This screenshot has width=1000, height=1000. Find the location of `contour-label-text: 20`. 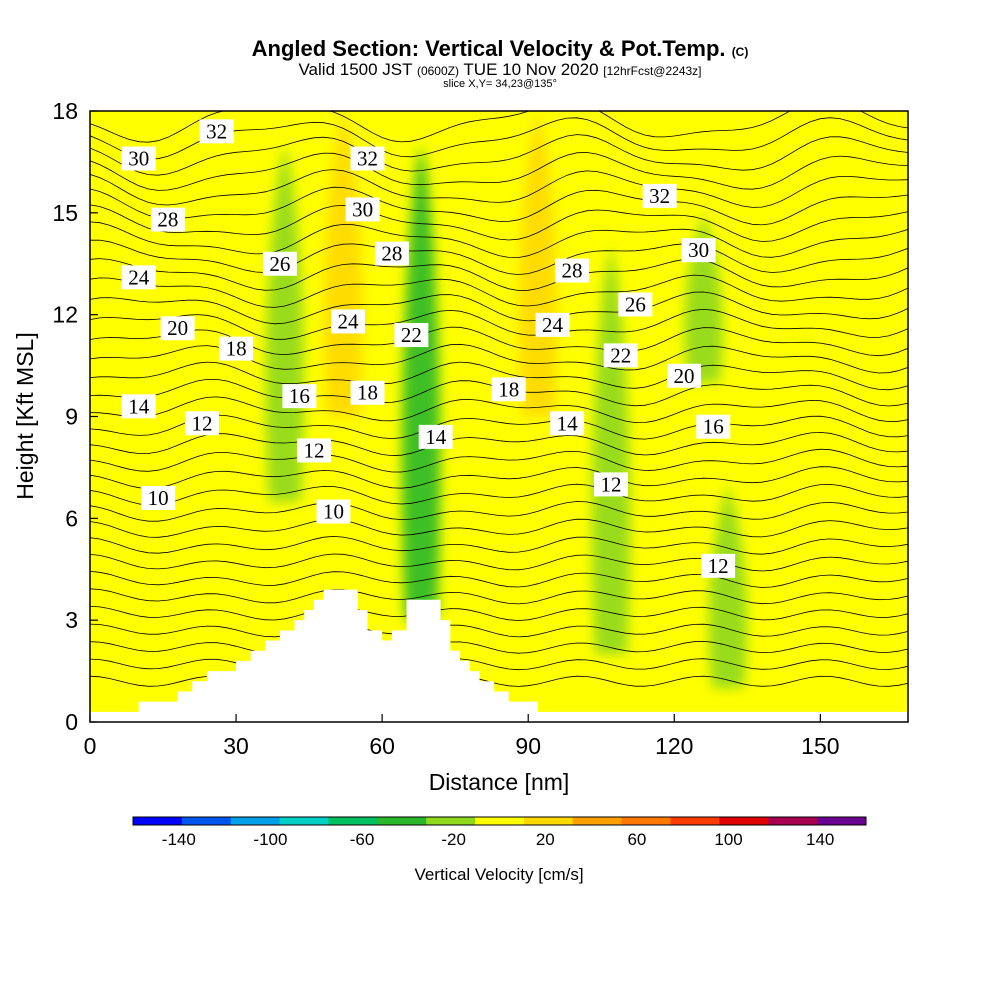

contour-label-text: 20 is located at coordinates (177, 328).